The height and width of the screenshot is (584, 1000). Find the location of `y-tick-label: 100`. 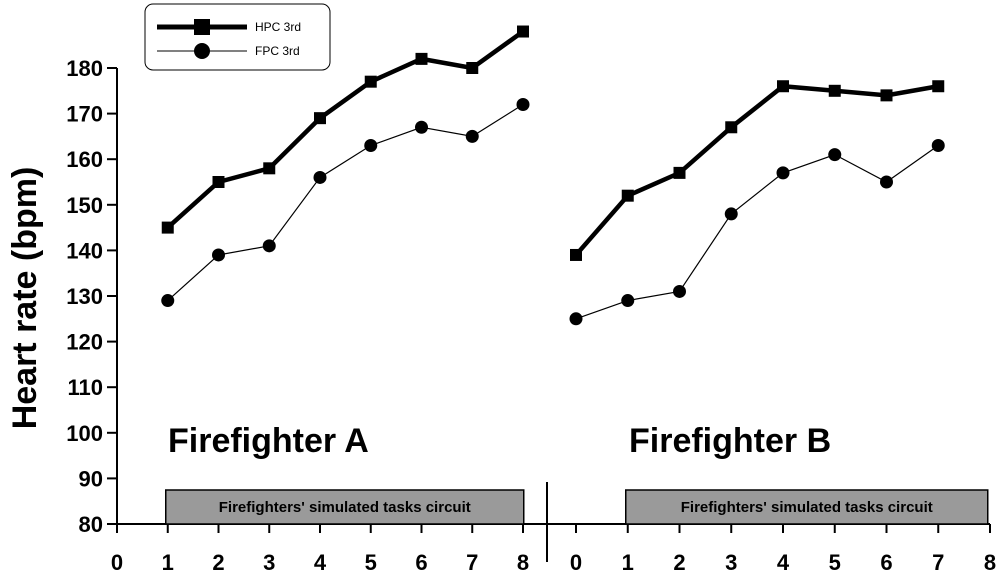

y-tick-label: 100 is located at coordinates (84, 433).